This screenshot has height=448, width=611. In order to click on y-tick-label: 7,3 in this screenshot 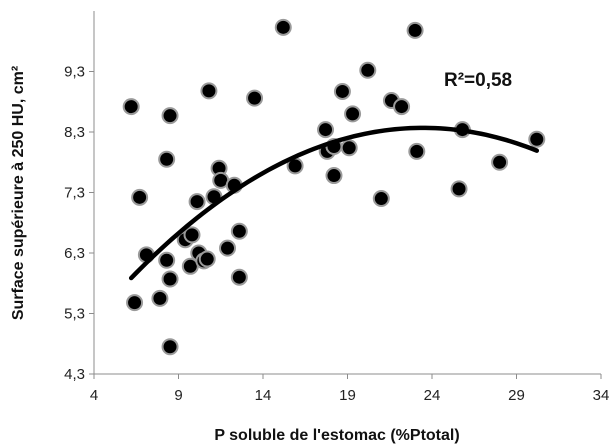, I will do `click(74, 193)`.